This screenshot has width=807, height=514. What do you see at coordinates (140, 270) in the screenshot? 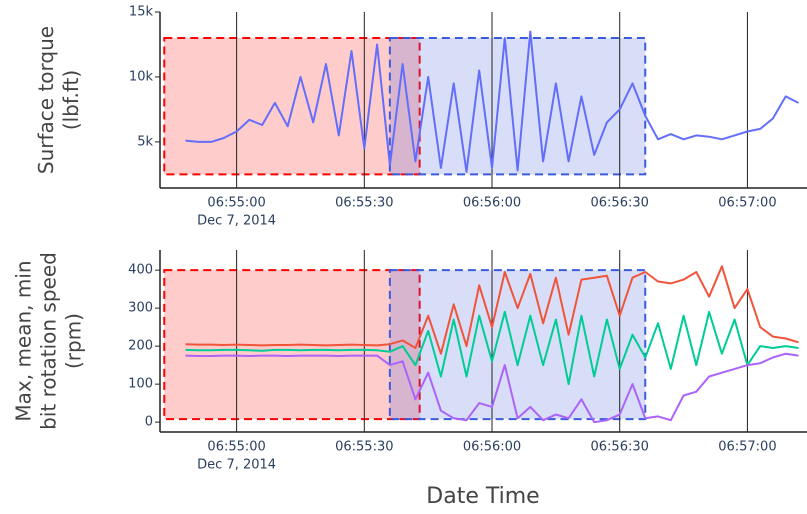
I see `y-tick-label: 400` at bounding box center [140, 270].